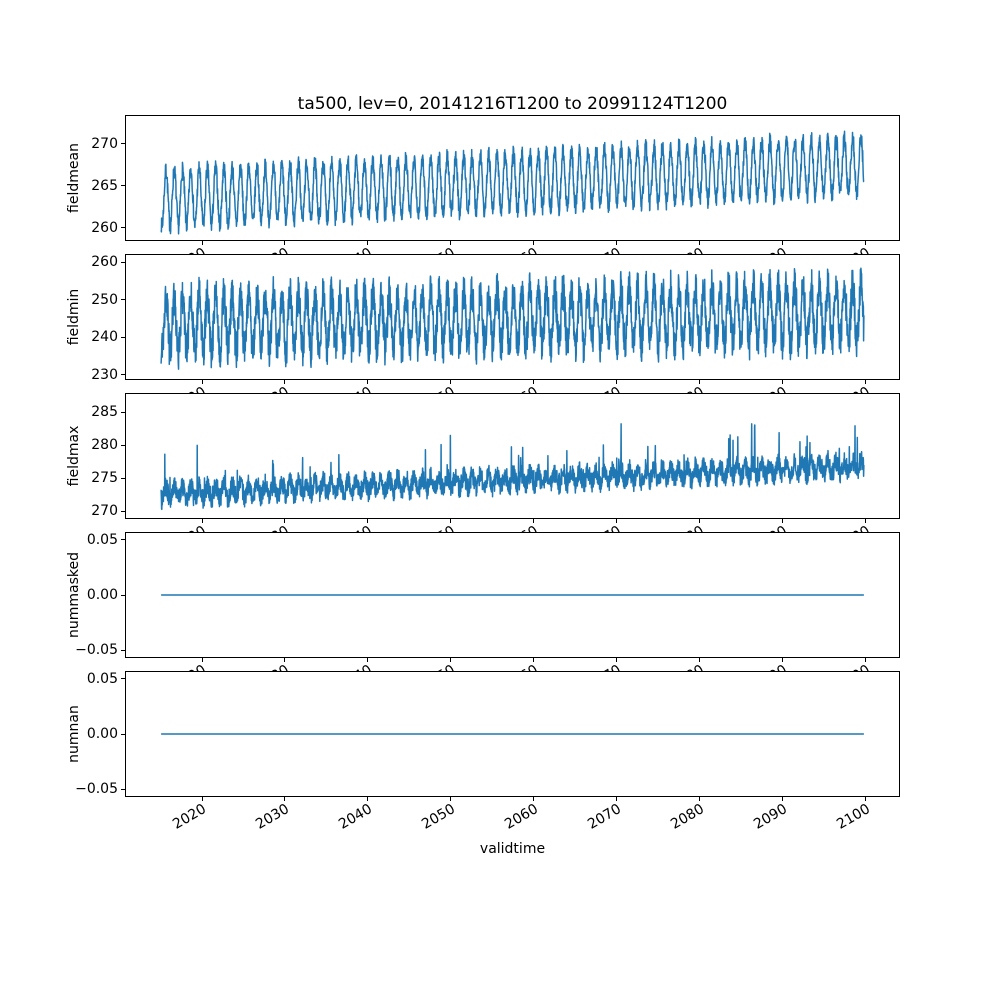 Image resolution: width=1000 pixels, height=1000 pixels. I want to click on y-tick-label: 230, so click(104, 374).